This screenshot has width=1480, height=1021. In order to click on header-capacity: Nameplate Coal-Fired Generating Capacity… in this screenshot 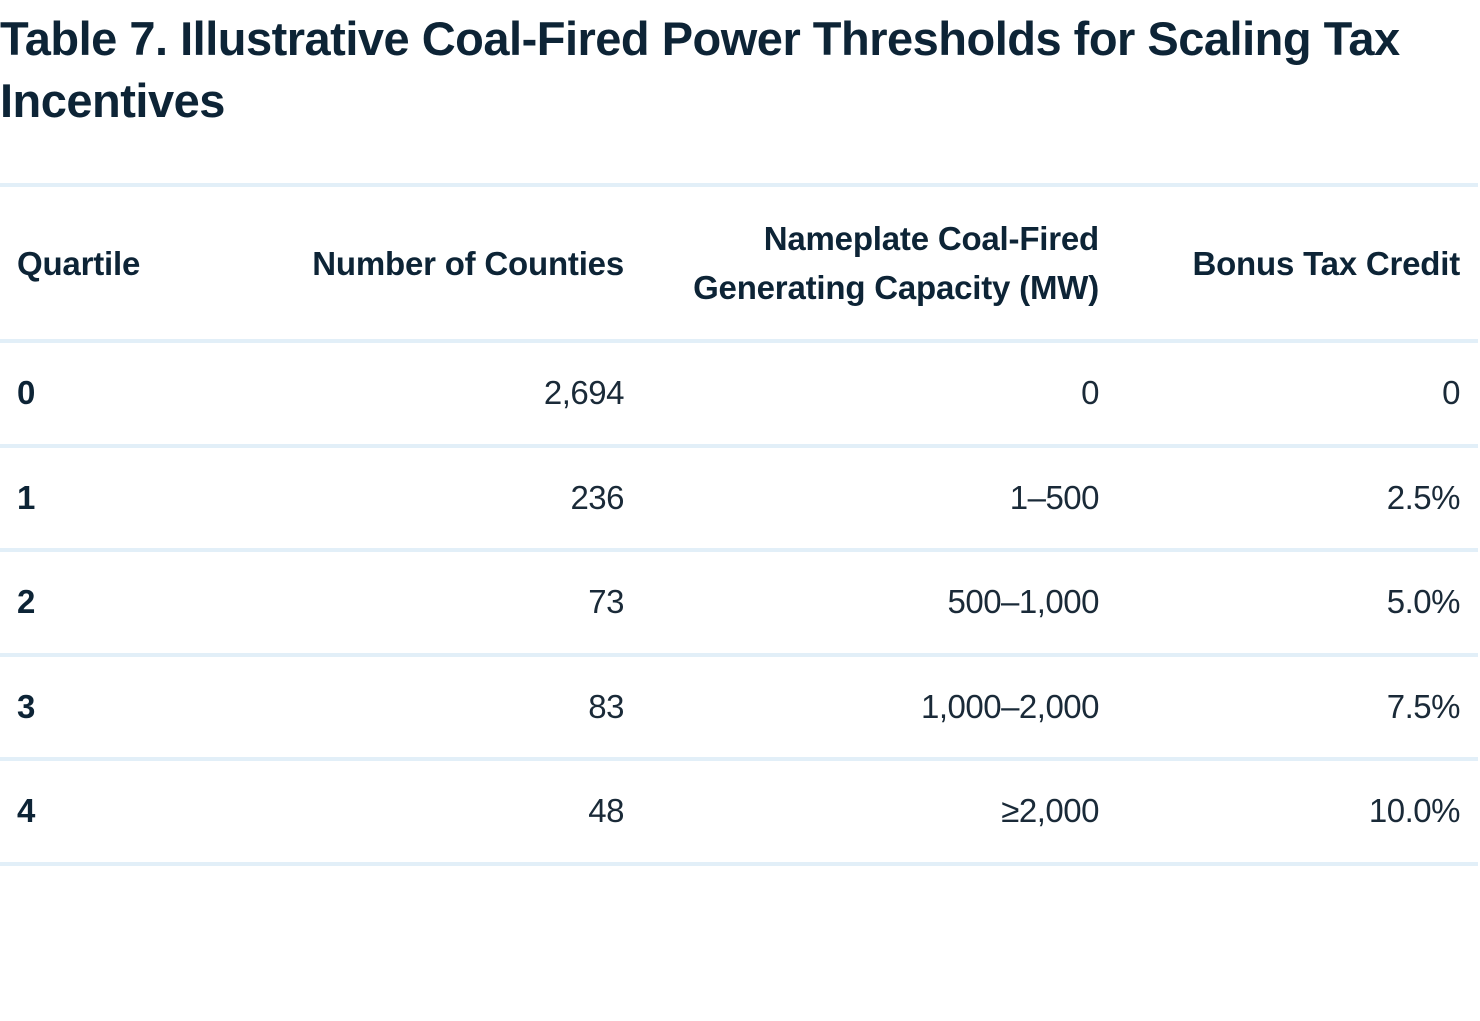, I will do `click(861, 263)`.